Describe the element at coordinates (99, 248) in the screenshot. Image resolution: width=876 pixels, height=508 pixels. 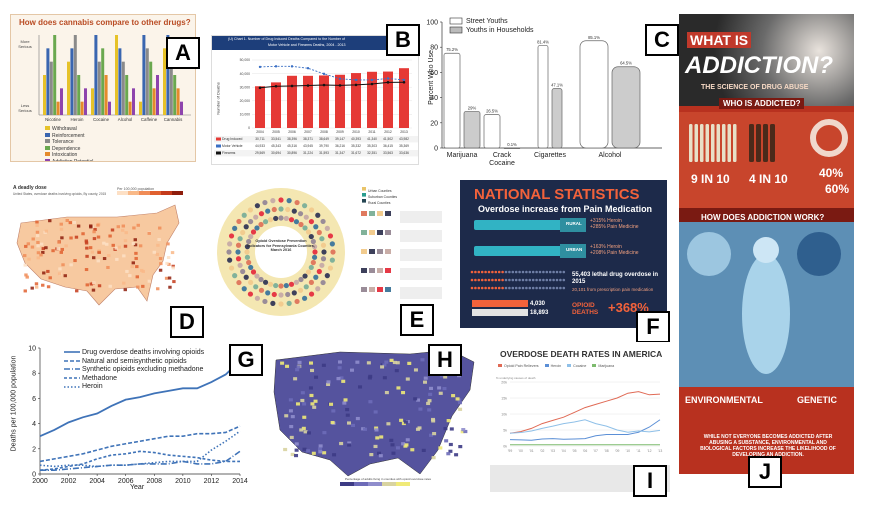
I see `panel-d-map` at that location.